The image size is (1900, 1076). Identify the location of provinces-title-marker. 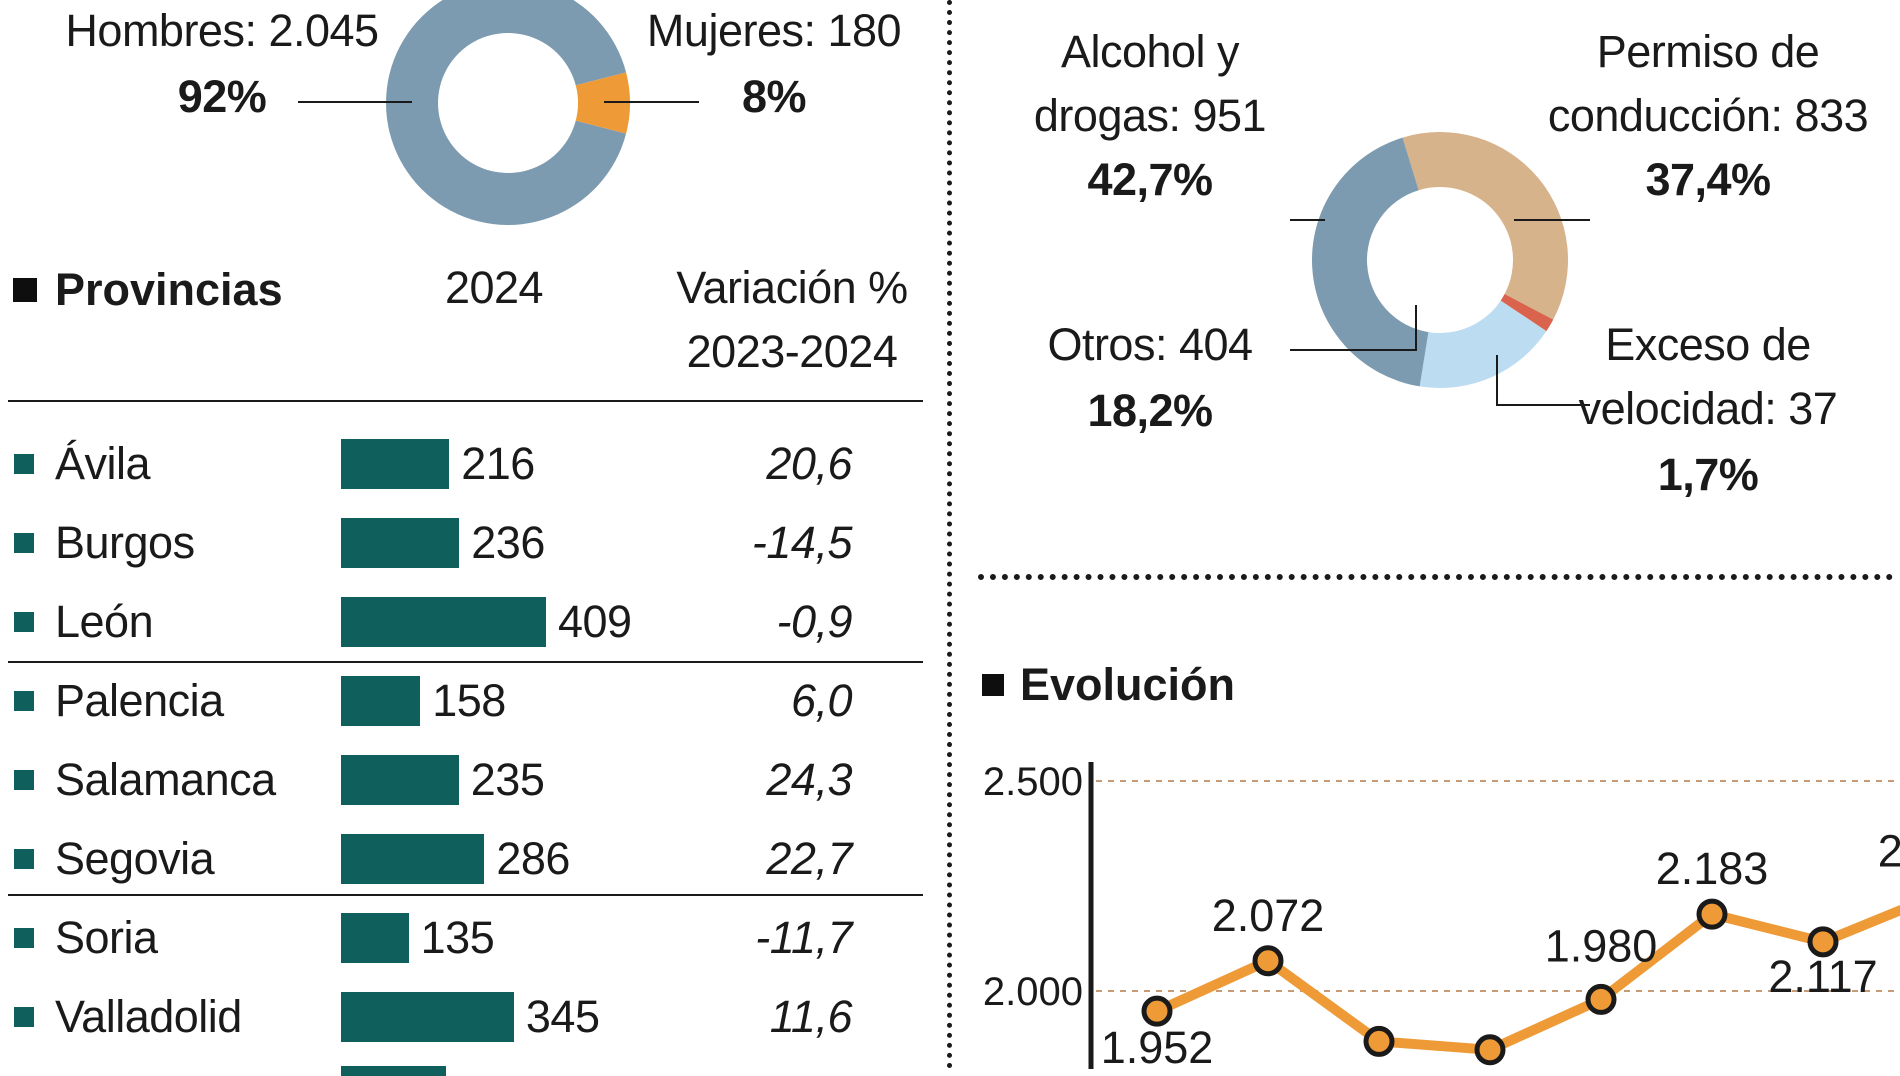
(25, 290).